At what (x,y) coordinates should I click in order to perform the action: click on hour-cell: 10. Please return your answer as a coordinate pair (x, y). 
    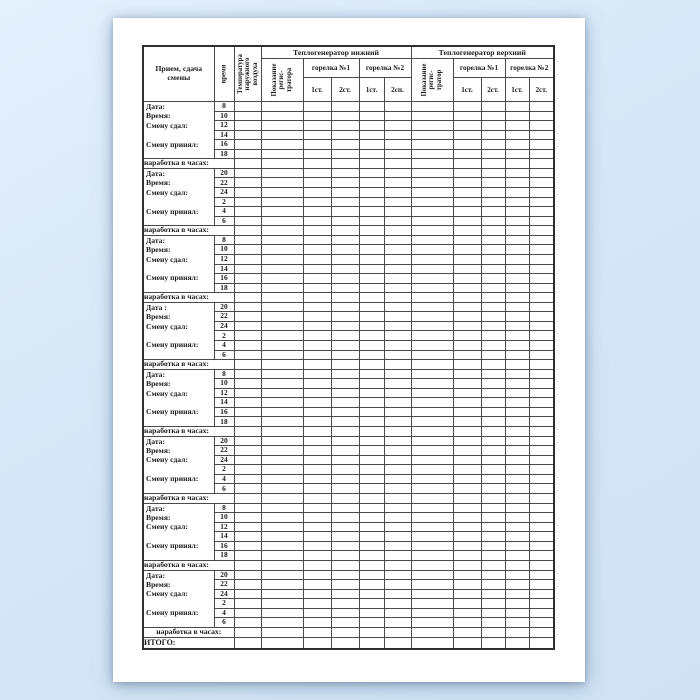
    Looking at the image, I should click on (224, 517).